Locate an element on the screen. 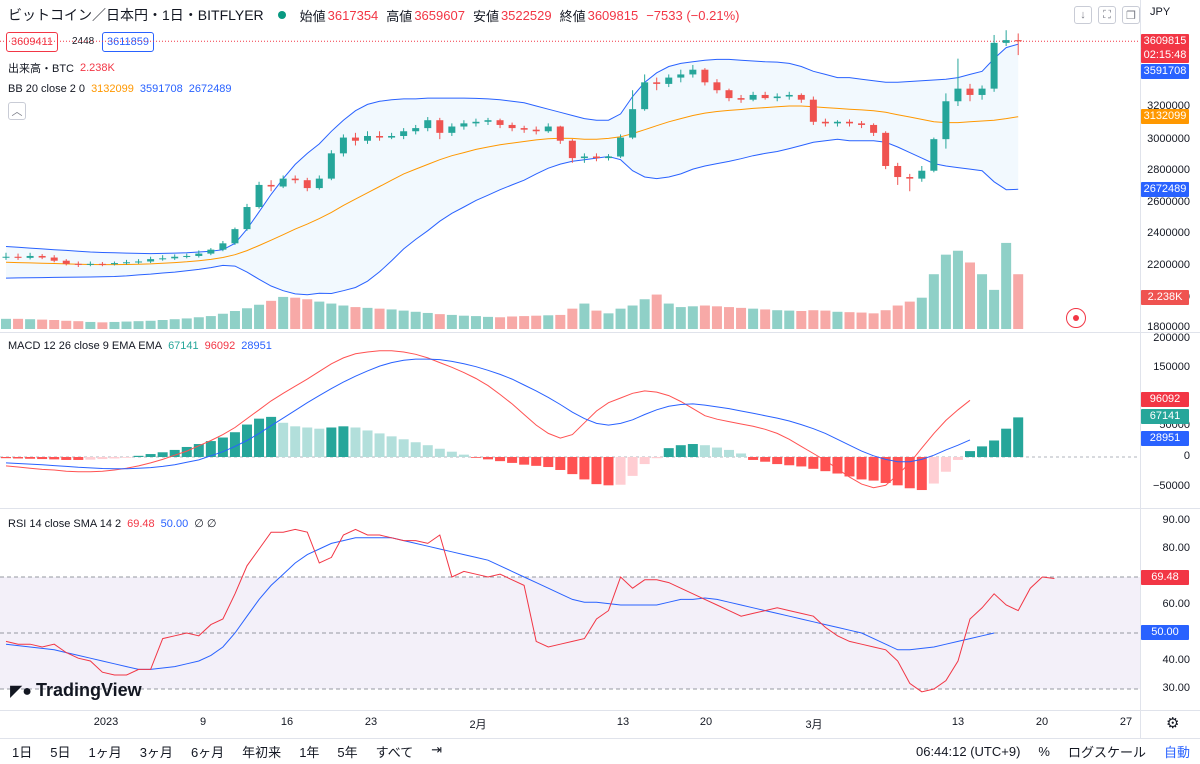 The height and width of the screenshot is (764, 1200). auto-scale-toggle: 自動 is located at coordinates (1176, 752).